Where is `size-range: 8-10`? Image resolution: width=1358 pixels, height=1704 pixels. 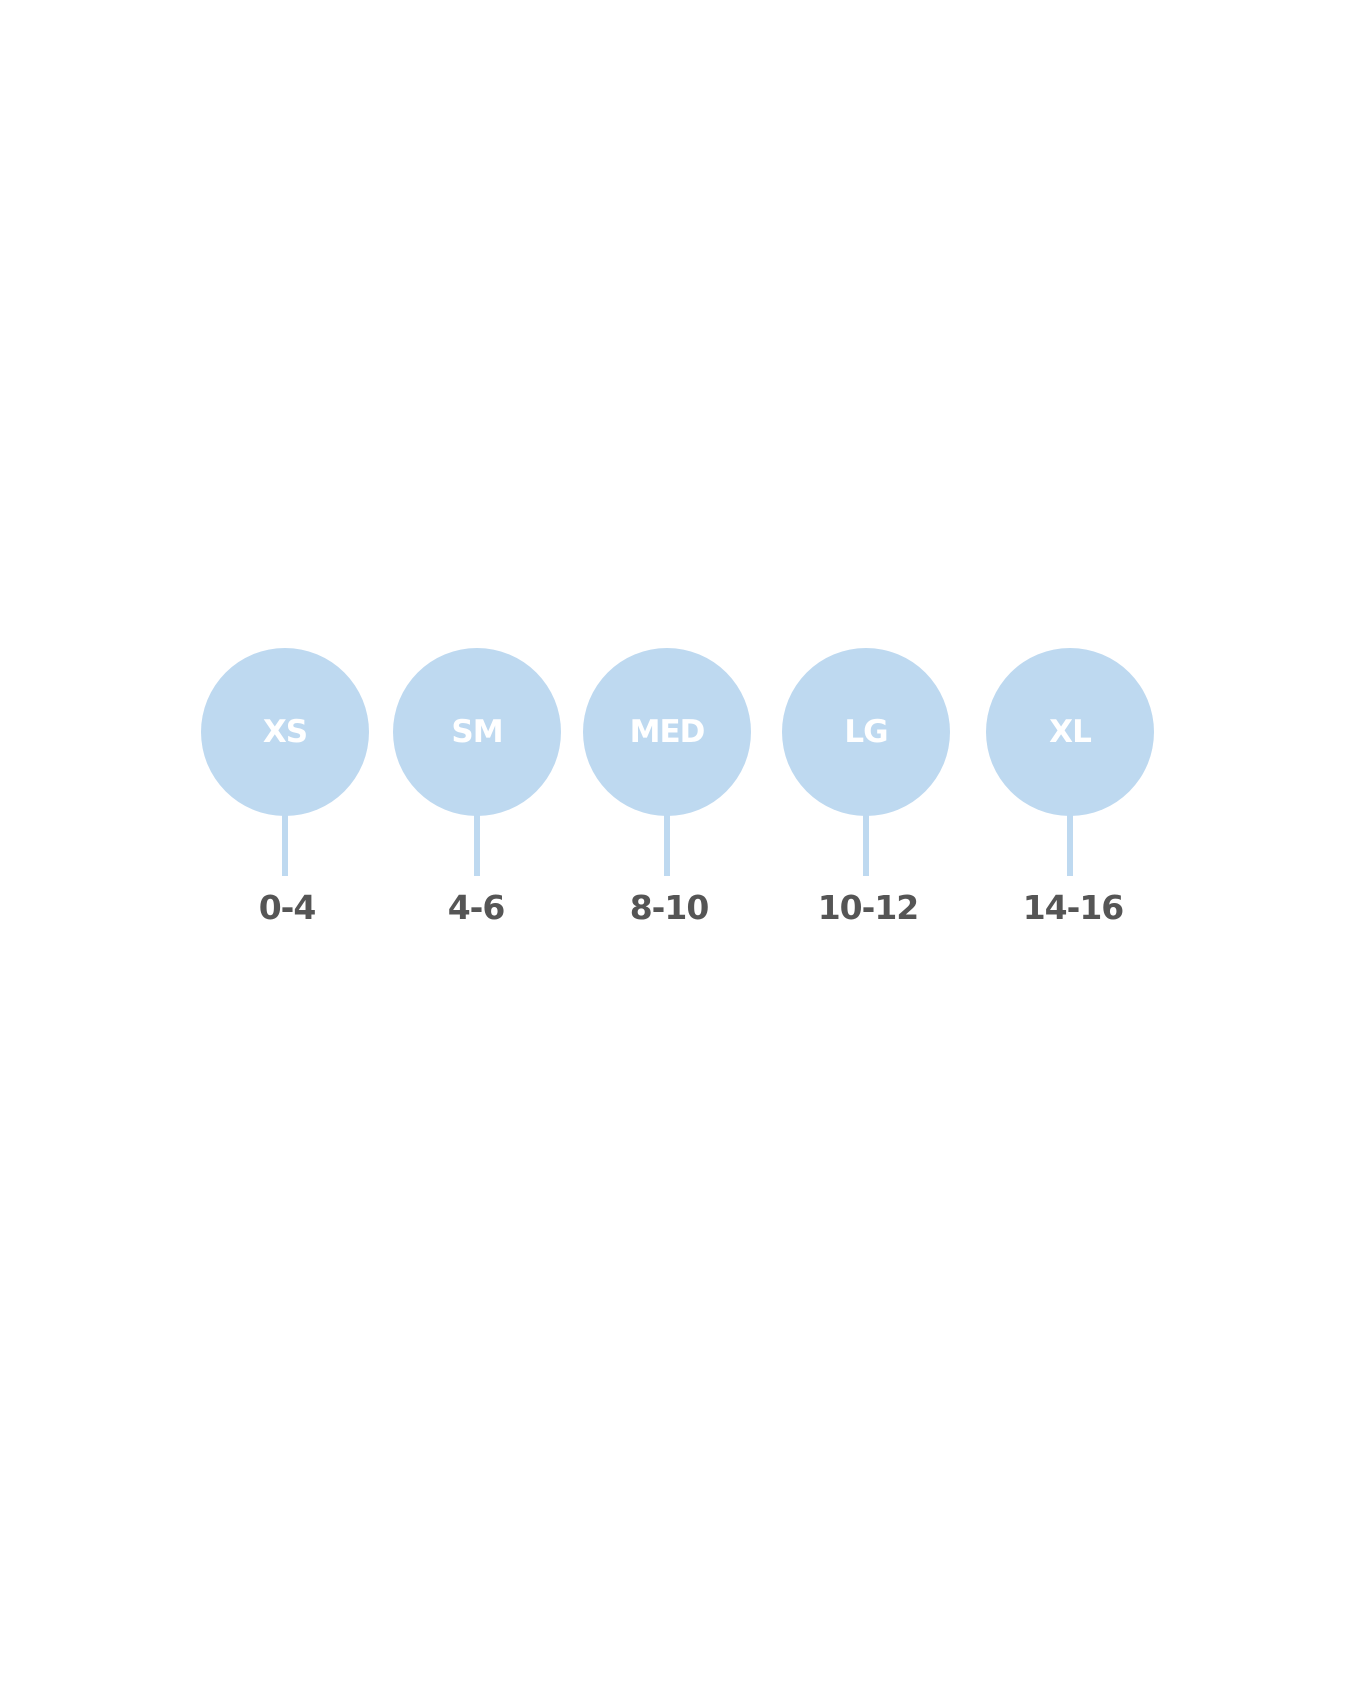
size-range: 8-10 is located at coordinates (669, 907).